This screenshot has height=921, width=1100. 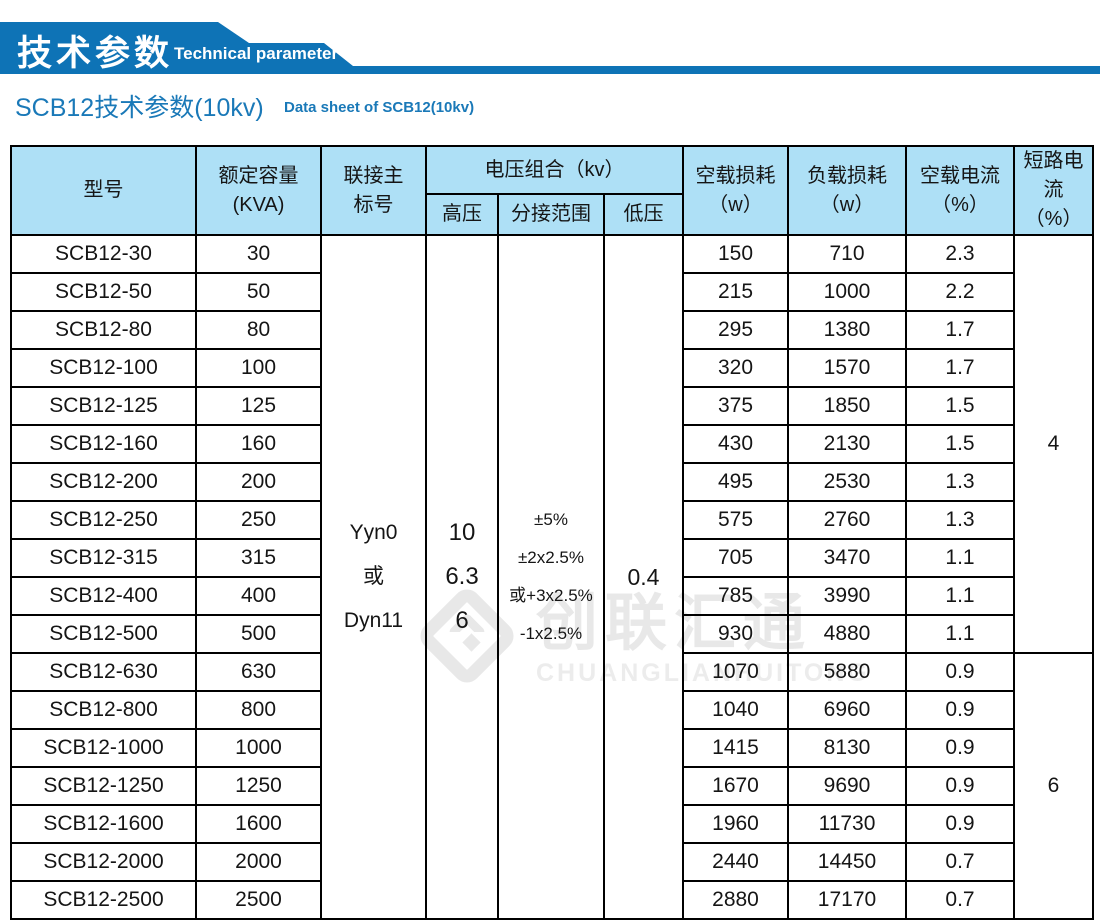 I want to click on load-loss-cell: 1850, so click(x=847, y=406).